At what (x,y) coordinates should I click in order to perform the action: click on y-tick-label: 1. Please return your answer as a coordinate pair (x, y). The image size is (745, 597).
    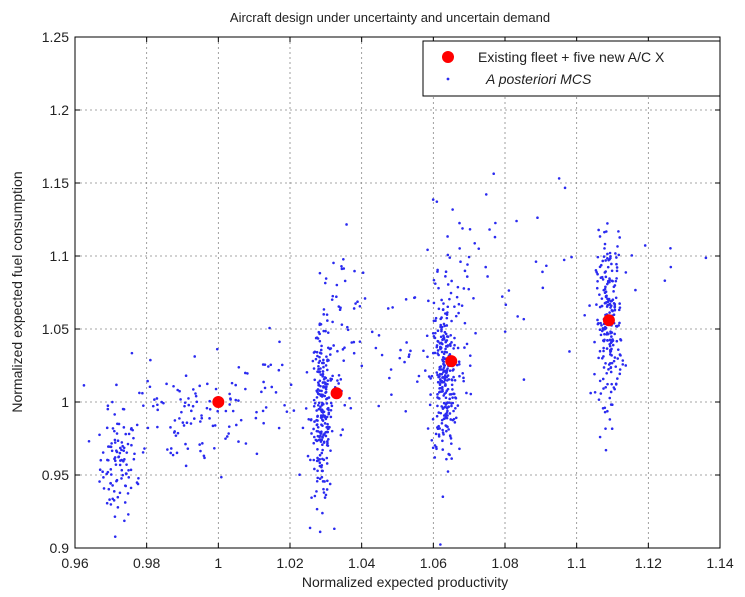
    Looking at the image, I should click on (65, 402).